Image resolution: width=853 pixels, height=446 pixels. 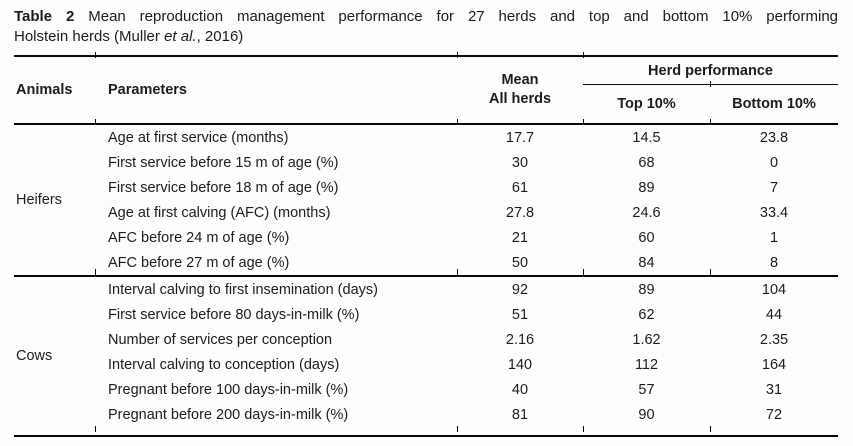 I want to click on parameter-cell: First service before 80 days-in-milk (%), so click(x=234, y=314).